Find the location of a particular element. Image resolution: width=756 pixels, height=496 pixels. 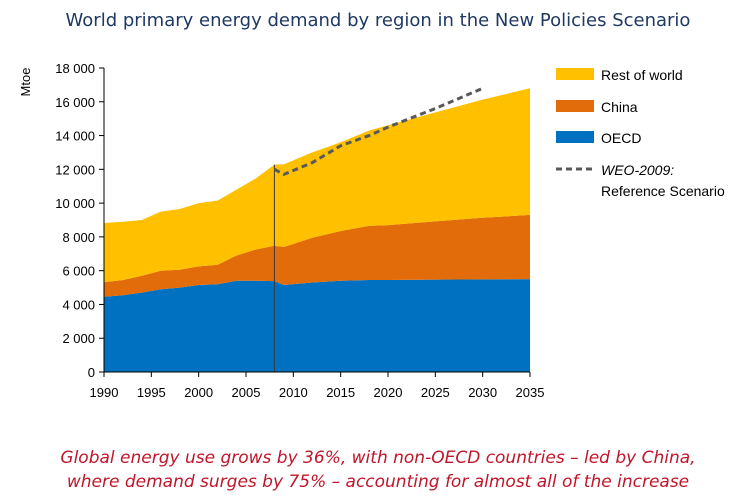

legend-swatch-oecd is located at coordinates (575, 137).